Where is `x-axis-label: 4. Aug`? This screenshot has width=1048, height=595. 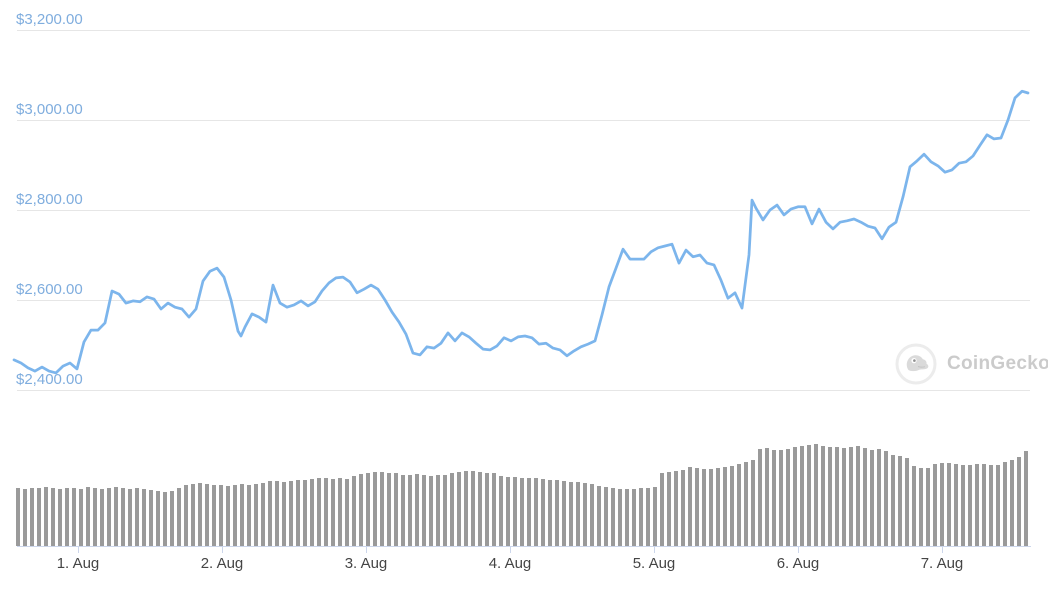
x-axis-label: 4. Aug is located at coordinates (510, 563).